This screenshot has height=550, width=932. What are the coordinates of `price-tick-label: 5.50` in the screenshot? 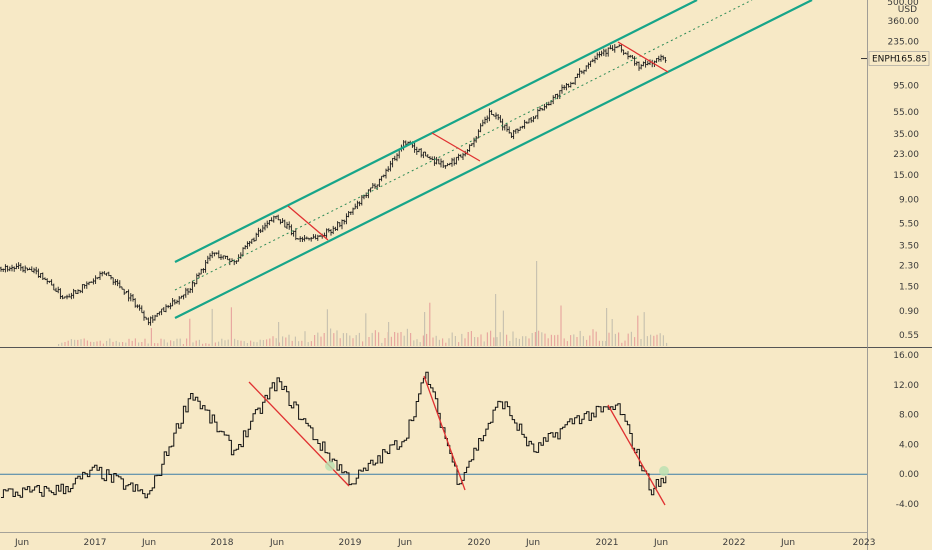 It's located at (909, 224).